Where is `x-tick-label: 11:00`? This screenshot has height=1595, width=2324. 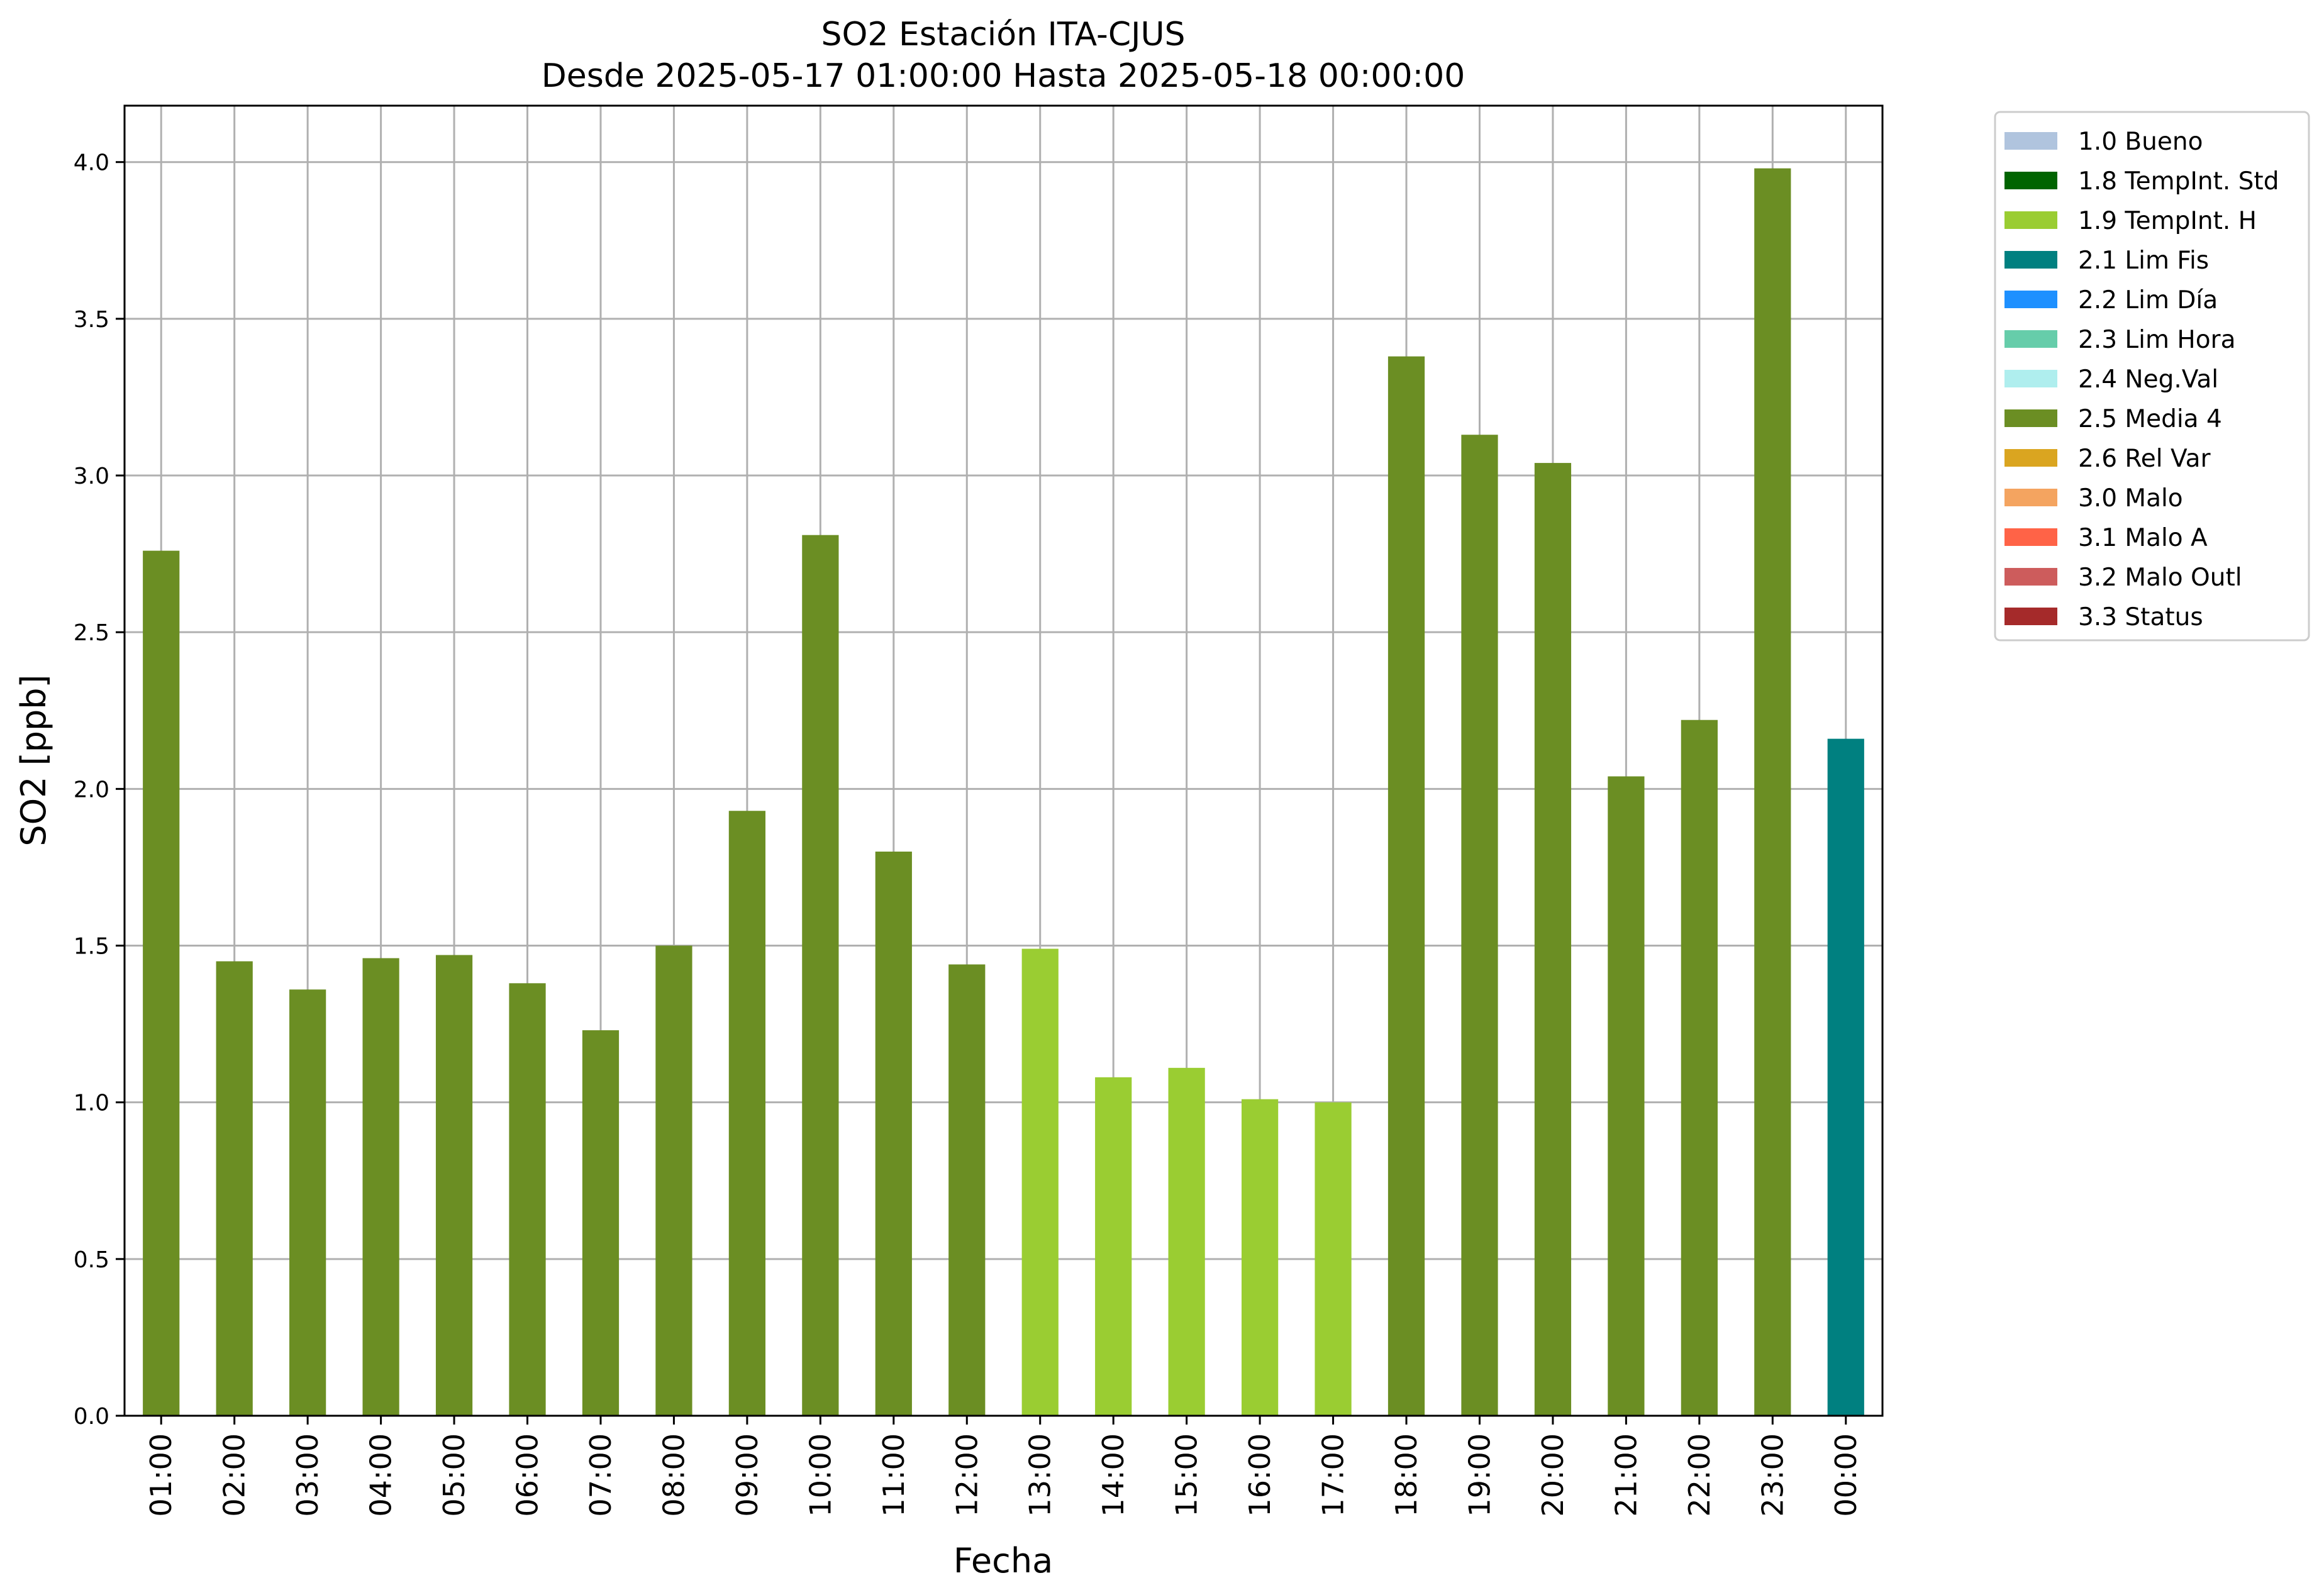
x-tick-label: 11:00 is located at coordinates (894, 1475).